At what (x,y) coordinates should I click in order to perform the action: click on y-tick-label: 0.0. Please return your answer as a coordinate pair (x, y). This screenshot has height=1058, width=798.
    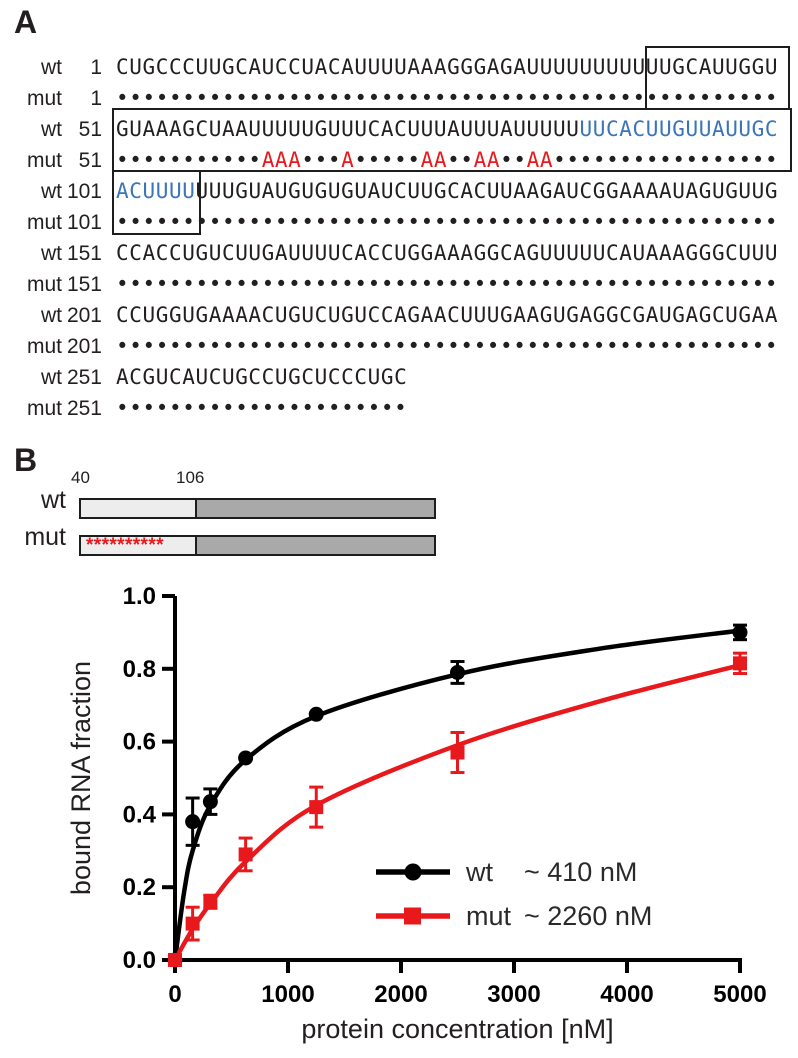
    Looking at the image, I should click on (139, 960).